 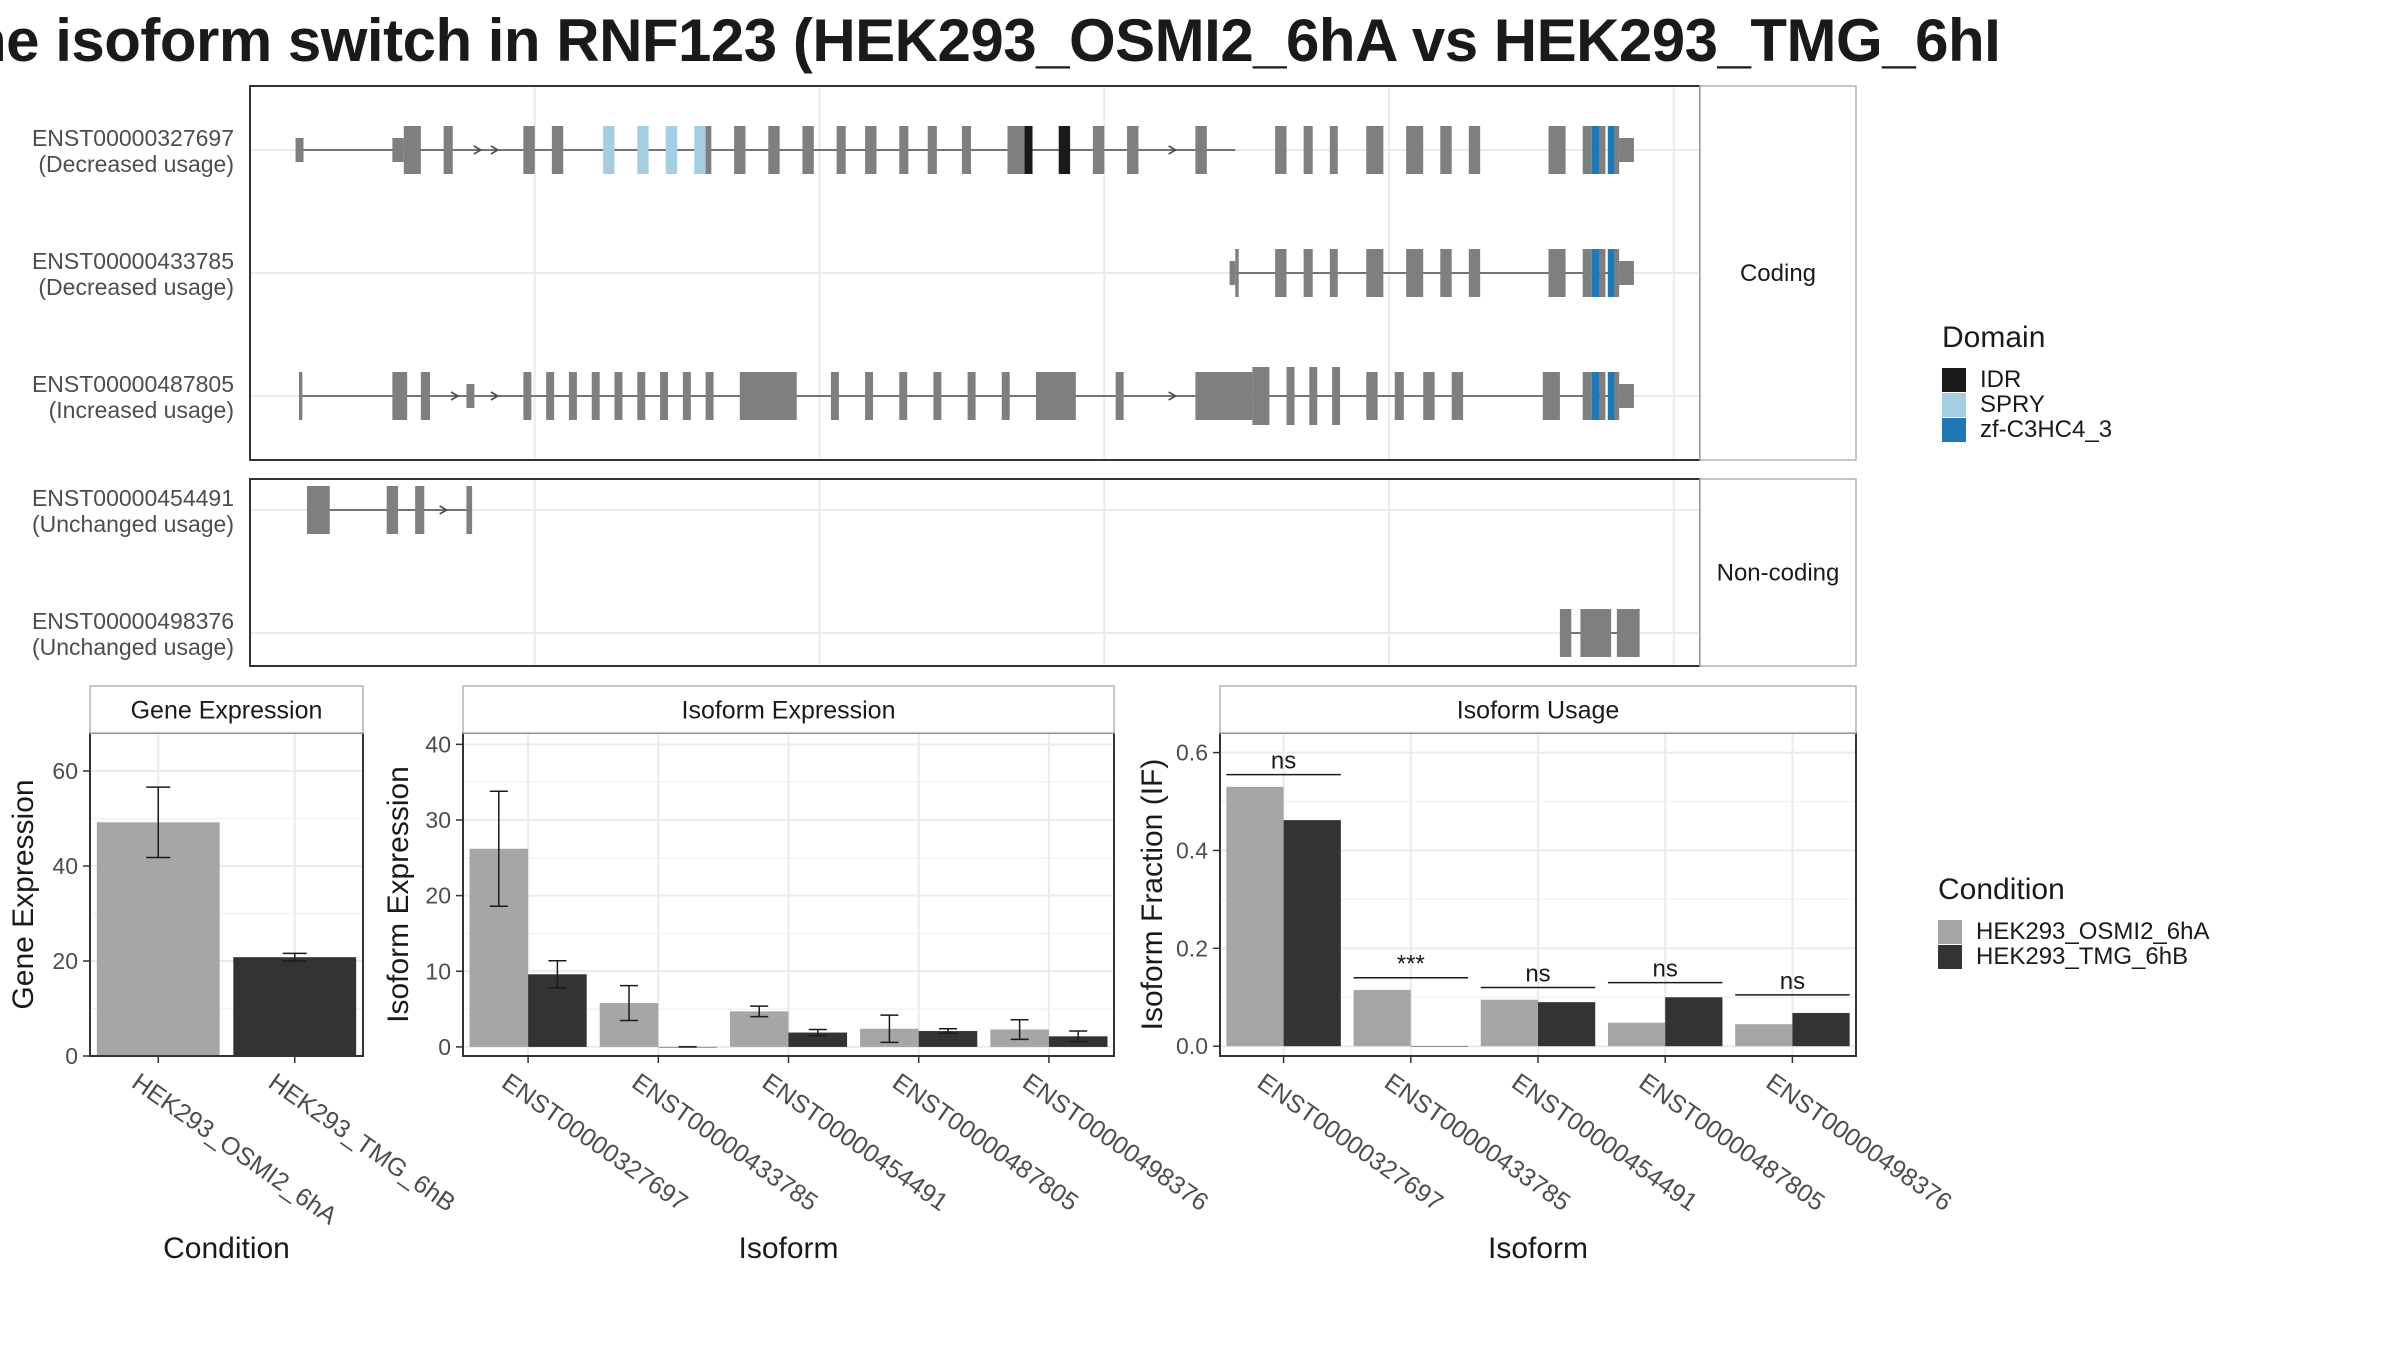 What do you see at coordinates (133, 261) in the screenshot?
I see `isoform-label: ENST00000433785` at bounding box center [133, 261].